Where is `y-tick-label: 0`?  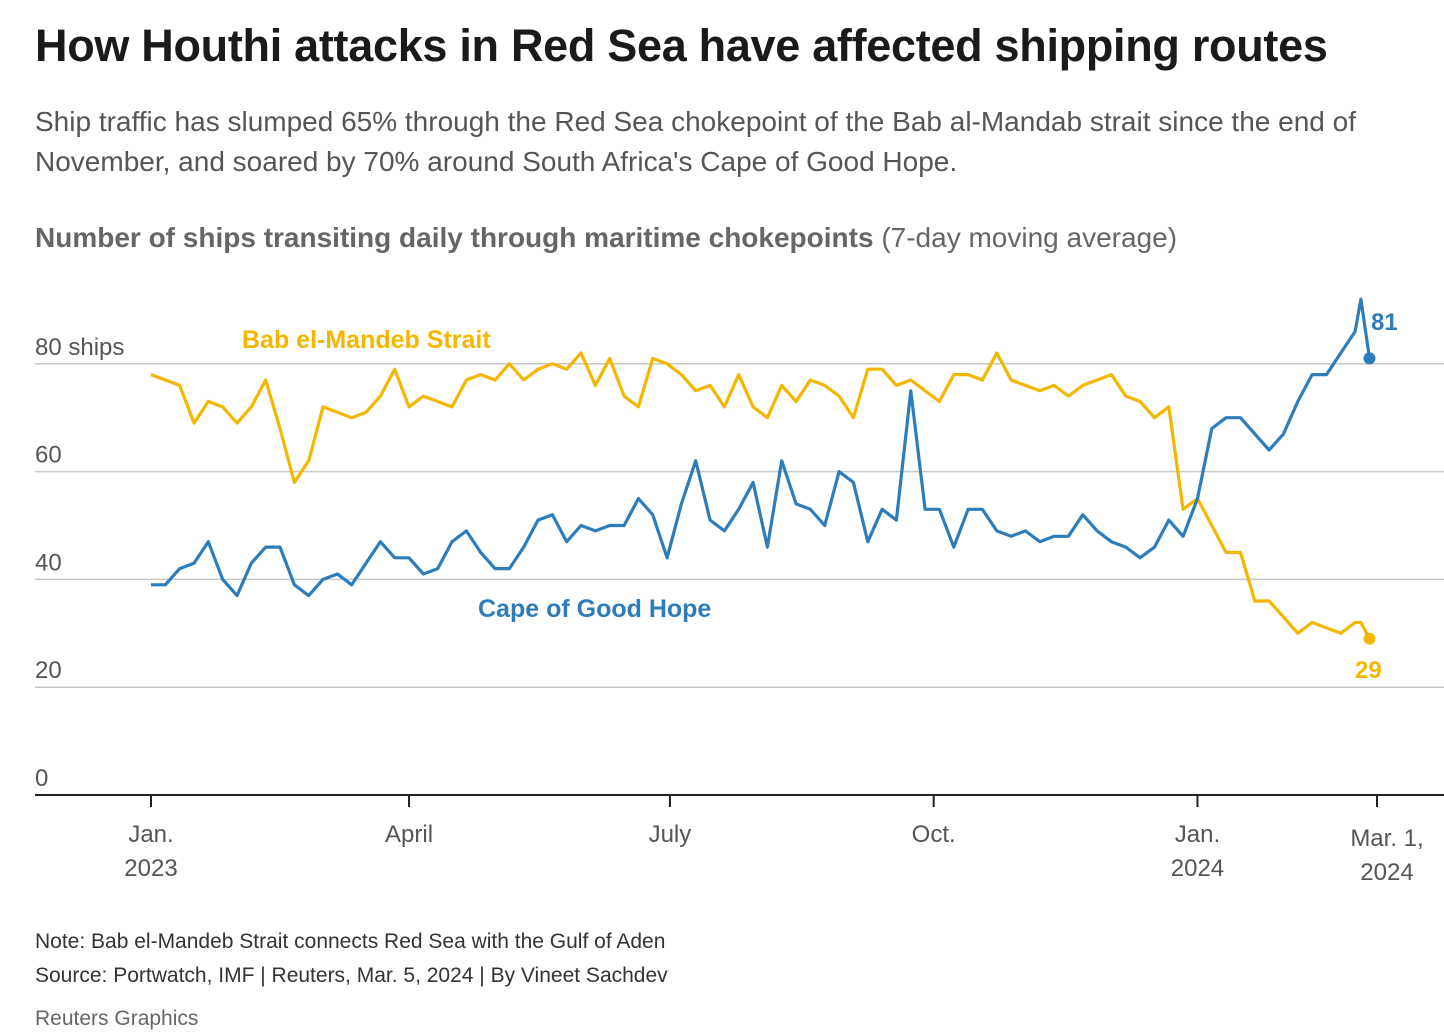
y-tick-label: 0 is located at coordinates (41, 778).